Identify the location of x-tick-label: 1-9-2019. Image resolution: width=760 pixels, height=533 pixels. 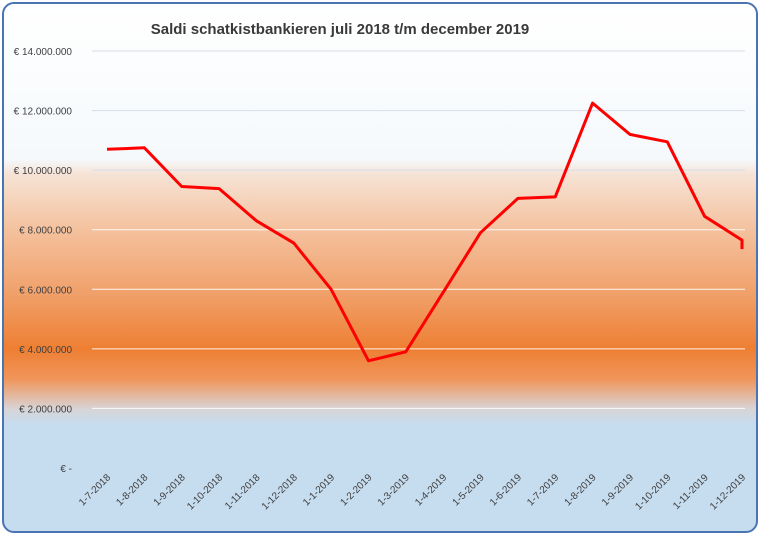
(618, 490).